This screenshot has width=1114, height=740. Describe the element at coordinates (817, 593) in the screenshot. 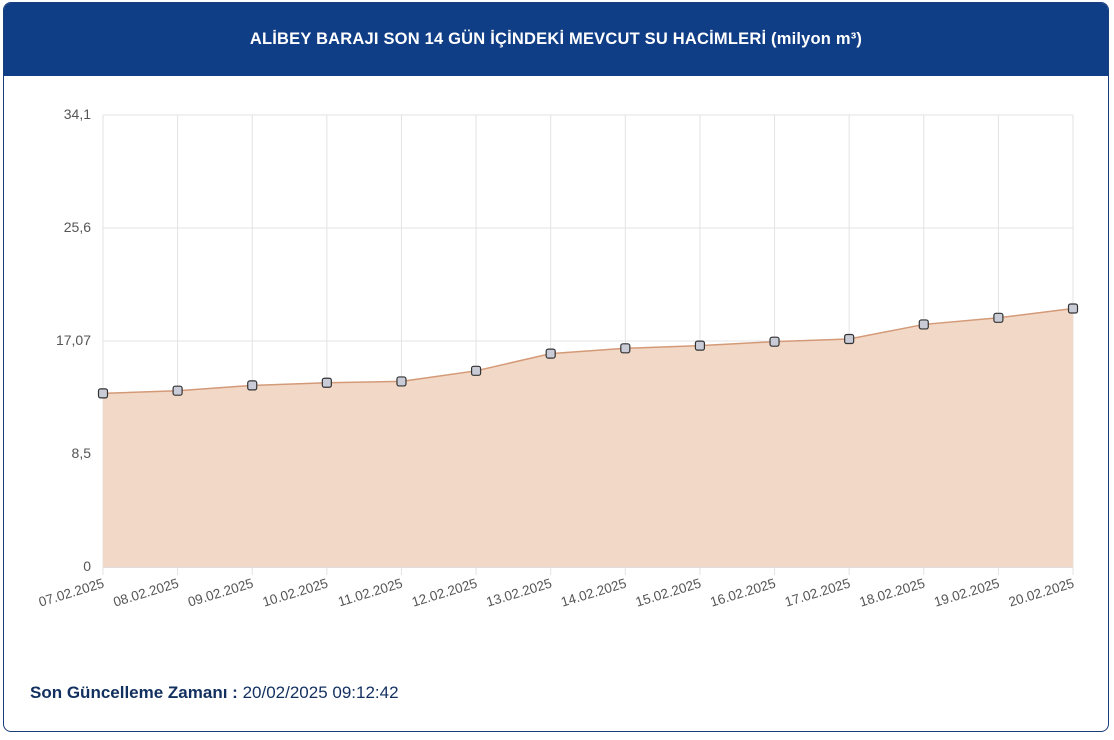

I see `x-tick-label: 17.02.2025` at that location.